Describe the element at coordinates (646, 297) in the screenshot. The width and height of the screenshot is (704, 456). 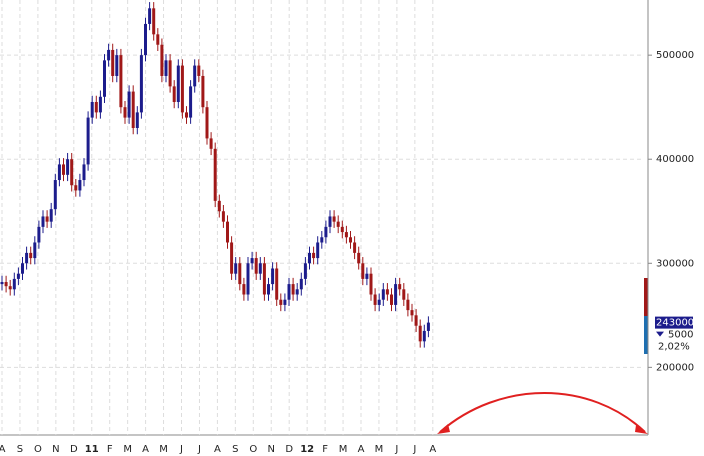
I see `range-up` at that location.